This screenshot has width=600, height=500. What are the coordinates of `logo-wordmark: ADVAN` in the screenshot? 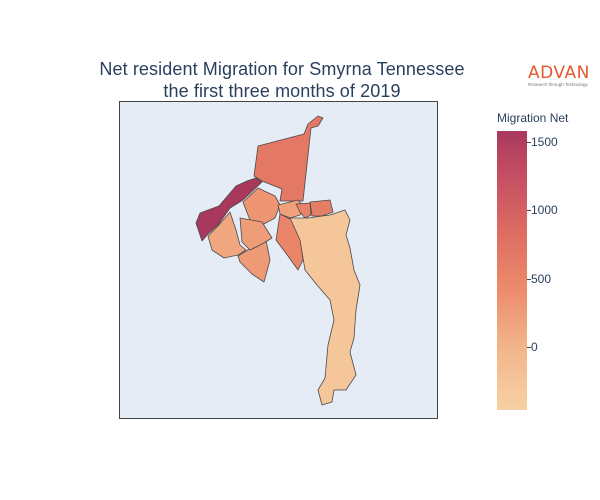 It's located at (559, 73).